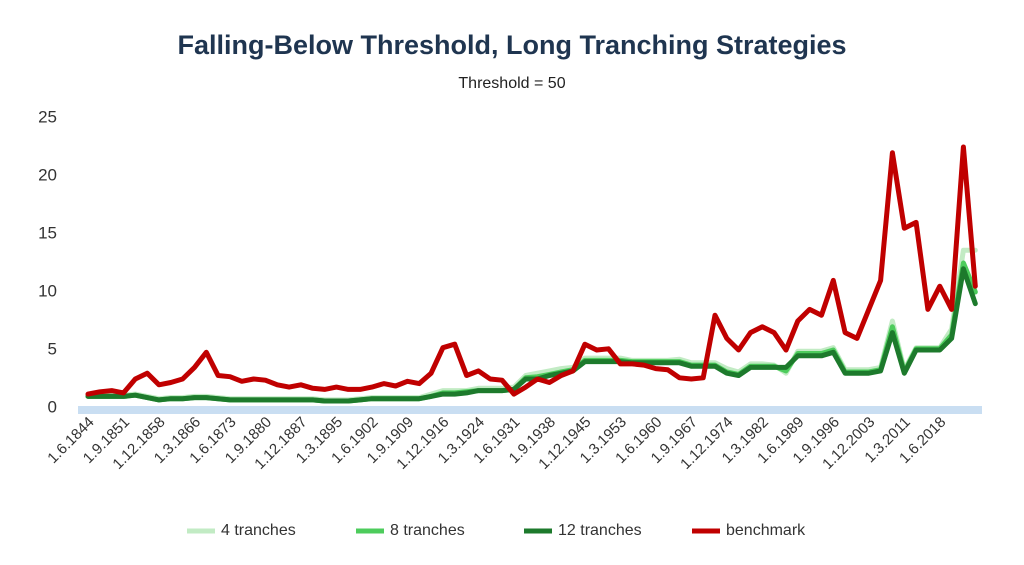 The height and width of the screenshot is (565, 1024). I want to click on legend-label: 12 tranches, so click(600, 530).